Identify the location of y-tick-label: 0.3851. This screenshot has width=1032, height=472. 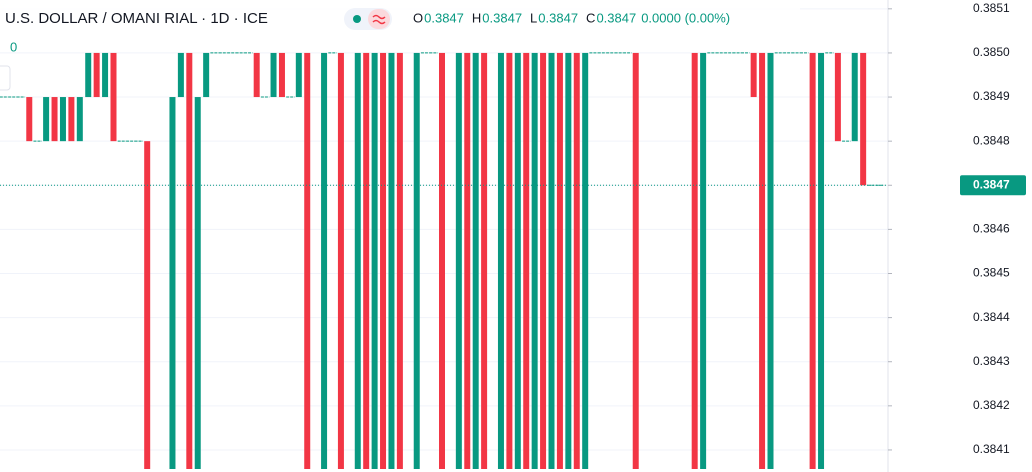
(991, 8).